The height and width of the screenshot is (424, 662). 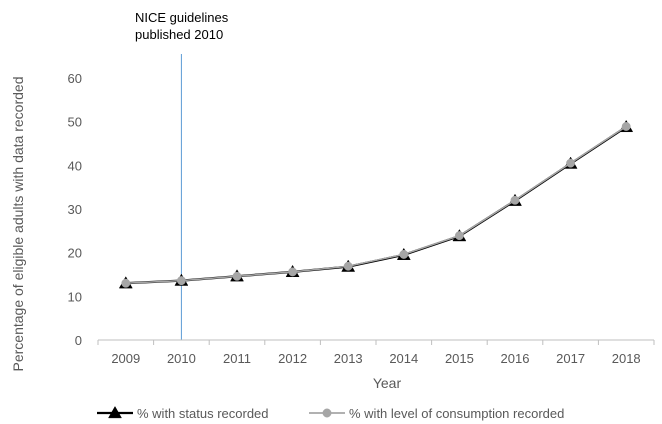 I want to click on y-tick-label: 30, so click(x=75, y=209).